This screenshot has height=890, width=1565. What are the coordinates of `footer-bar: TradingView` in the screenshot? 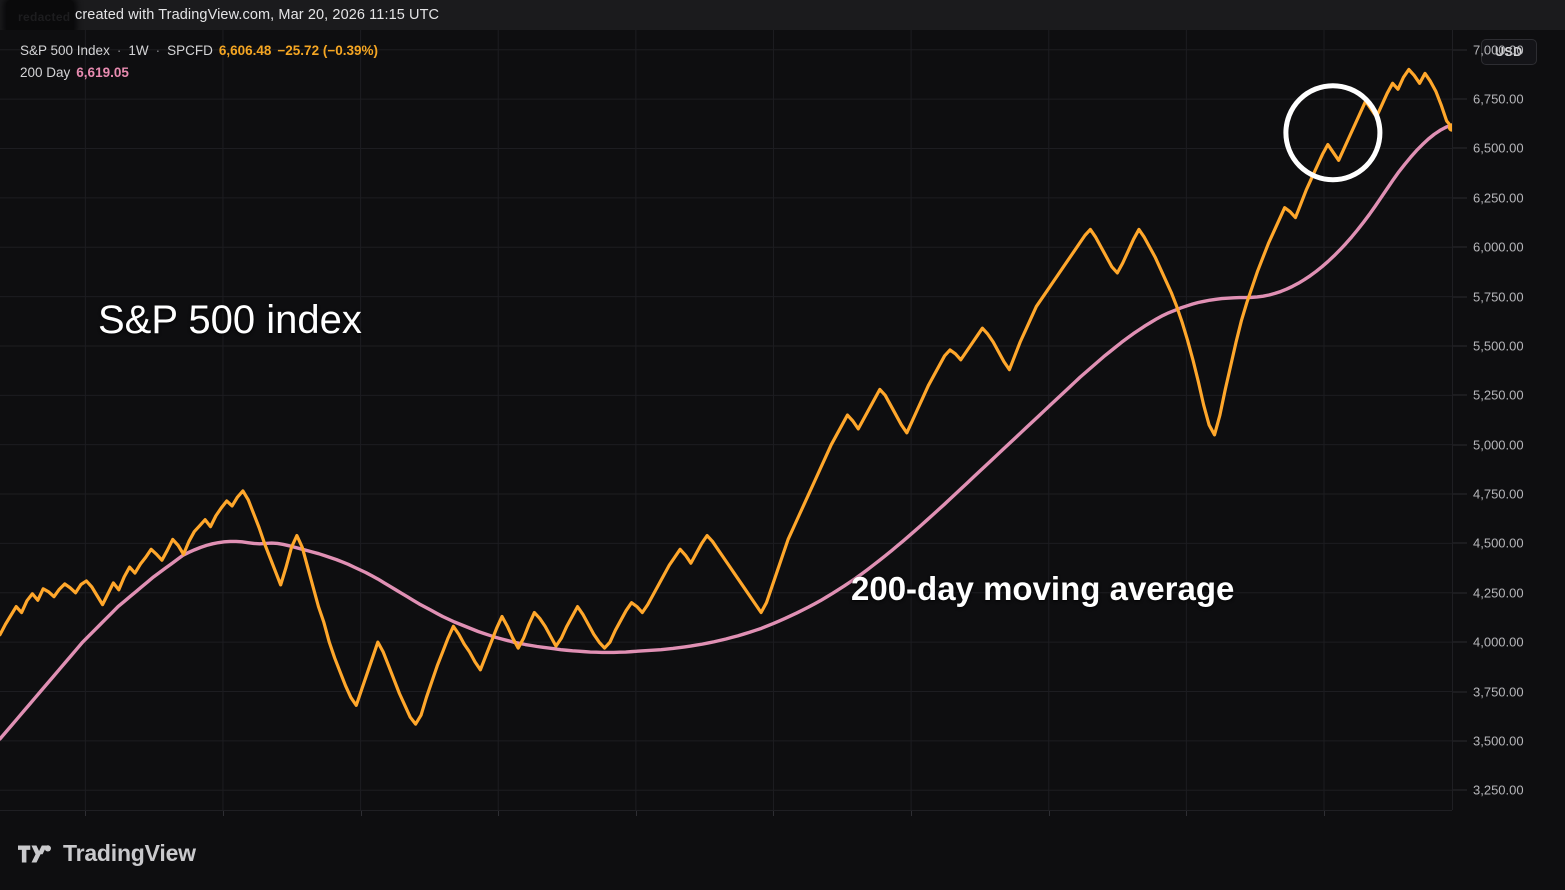 It's located at (782, 857).